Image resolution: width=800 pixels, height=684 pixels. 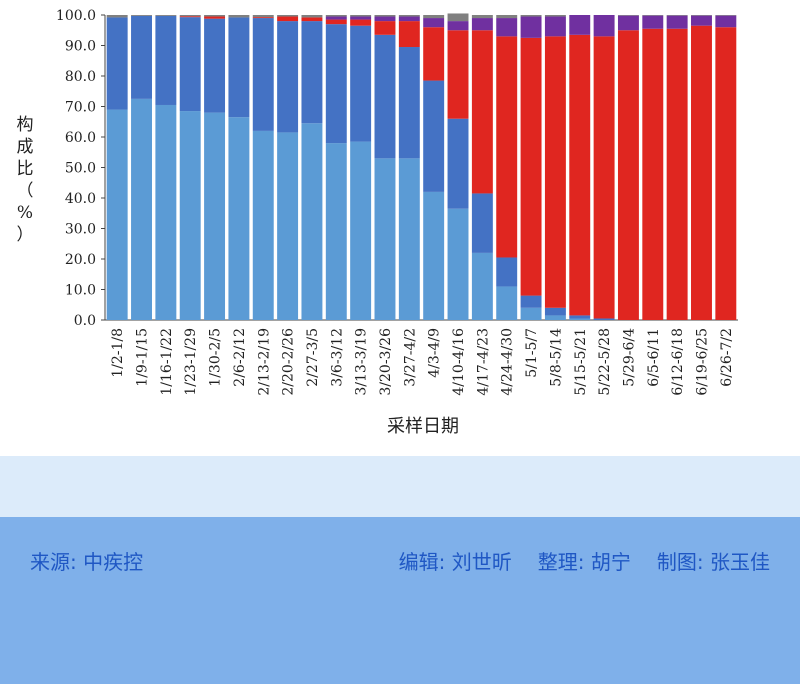 What do you see at coordinates (85, 321) in the screenshot?
I see `y-tick-label: 0.0` at bounding box center [85, 321].